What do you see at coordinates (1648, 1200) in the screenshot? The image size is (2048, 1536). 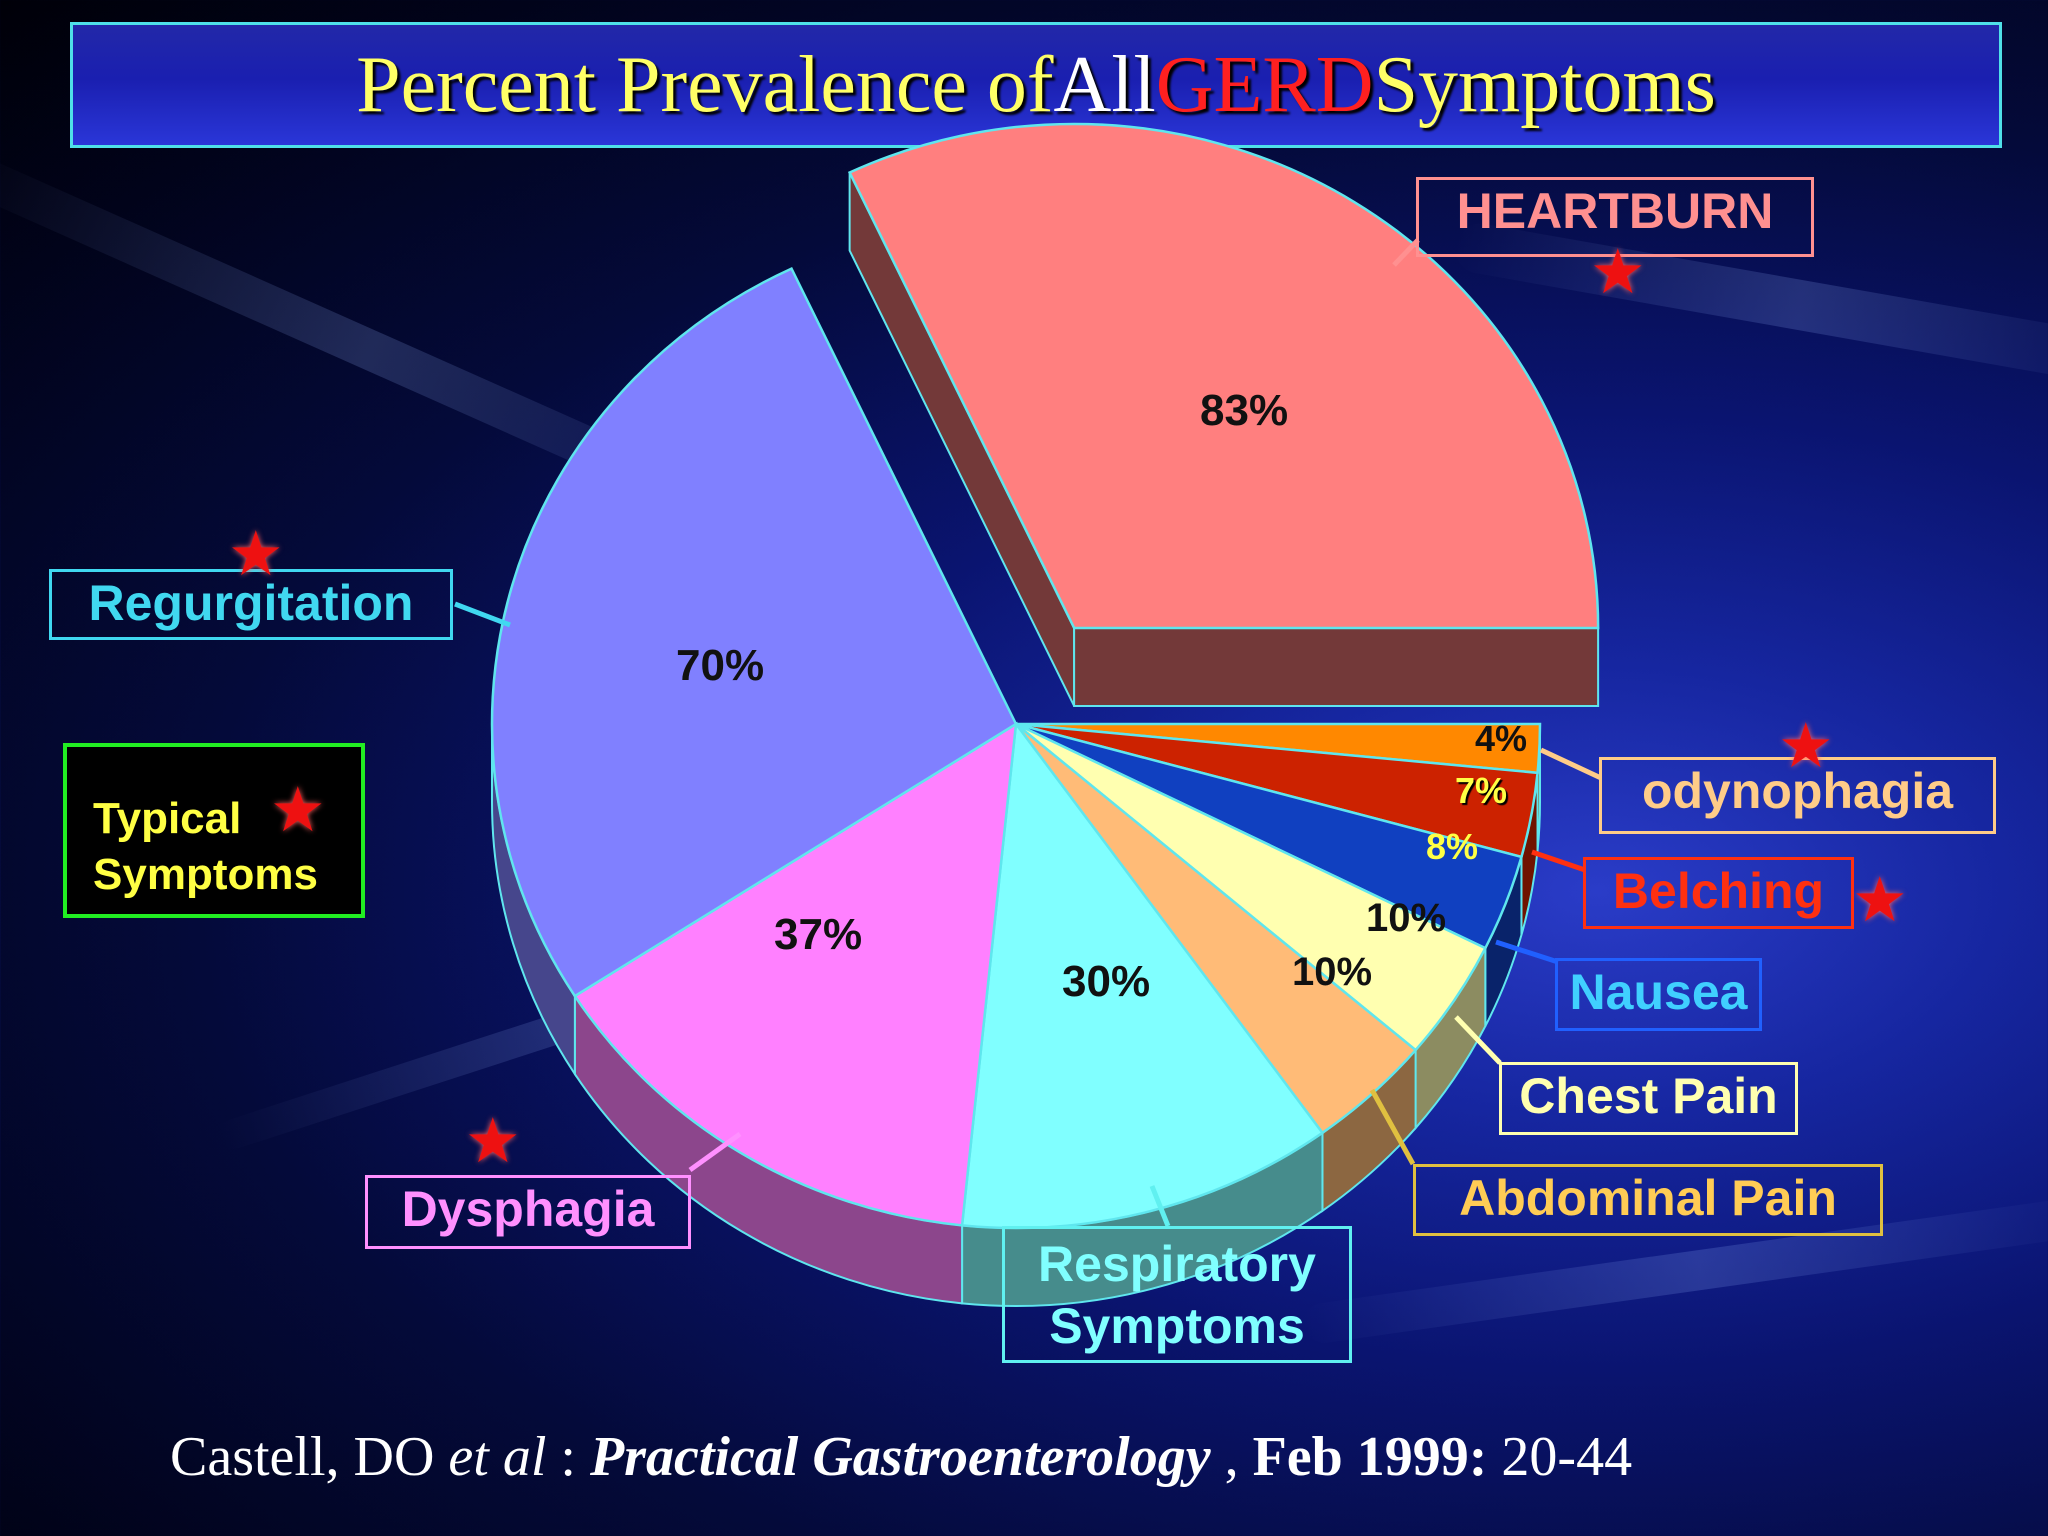 I see `label-abdominal-pain: Abdominal Pain` at bounding box center [1648, 1200].